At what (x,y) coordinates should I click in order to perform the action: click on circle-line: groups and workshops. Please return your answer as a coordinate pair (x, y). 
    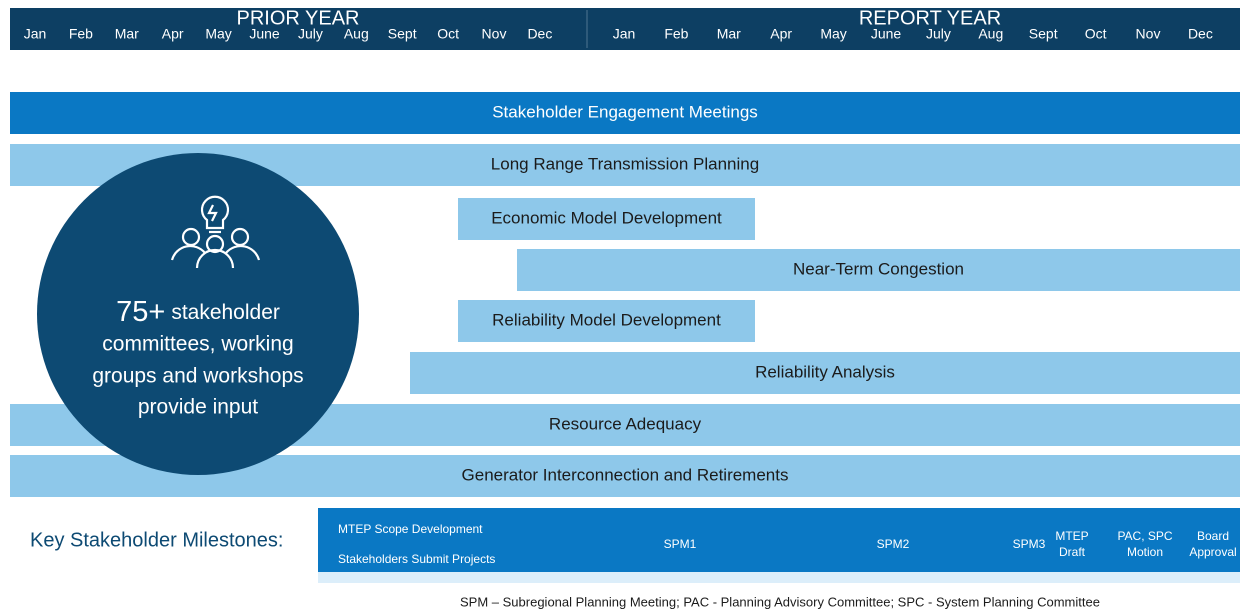
    Looking at the image, I should click on (197, 376).